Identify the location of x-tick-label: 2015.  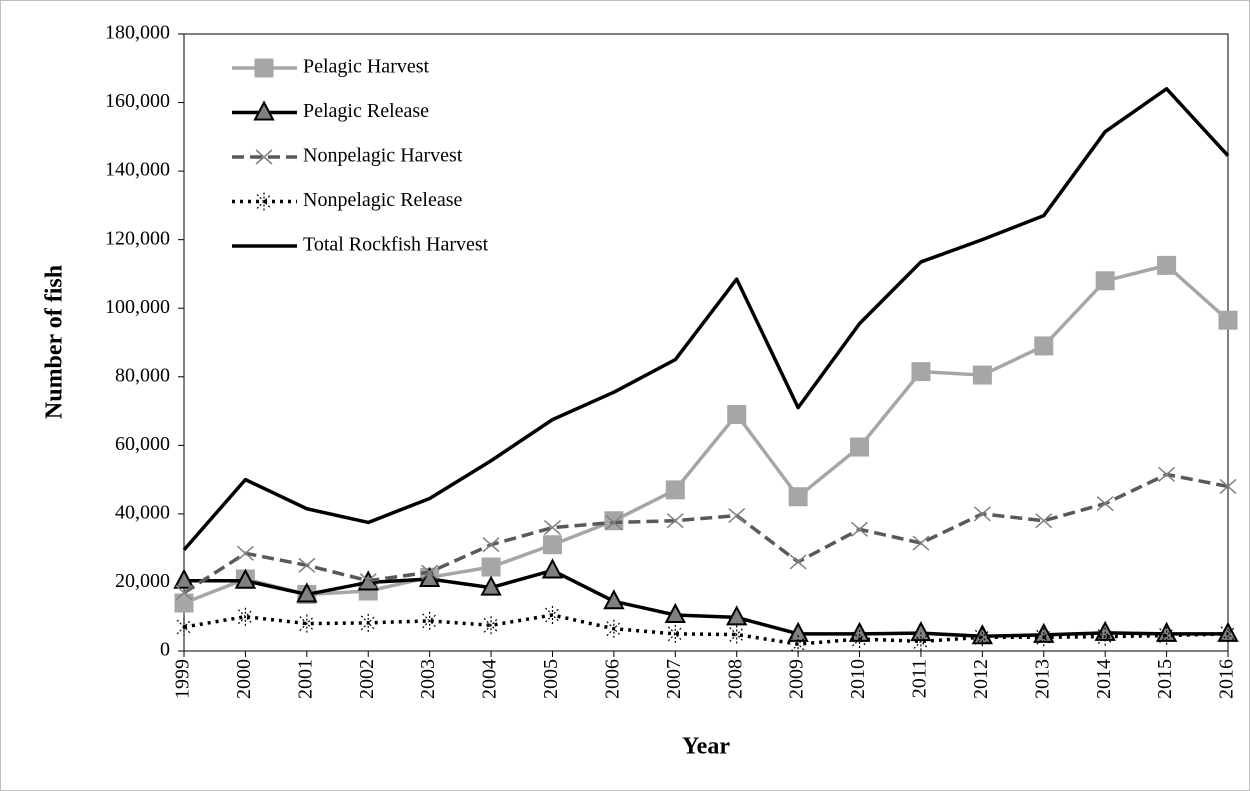
(1165, 679).